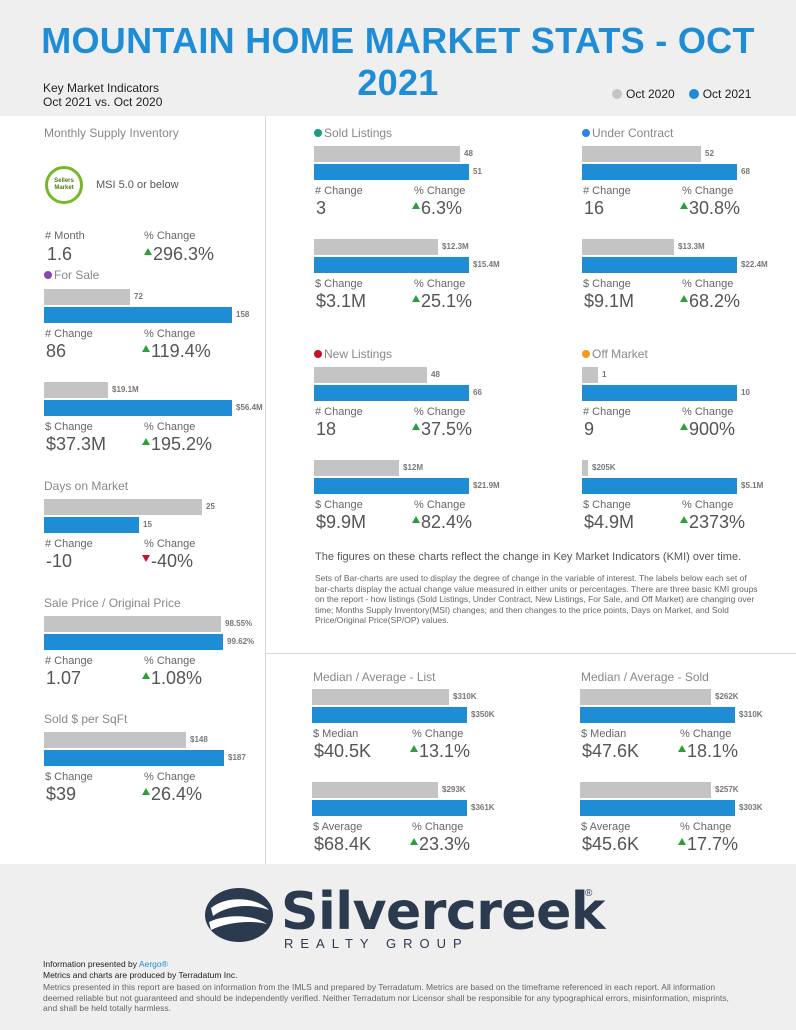 Image resolution: width=796 pixels, height=1030 pixels. I want to click on legend-dot-curr, so click(693, 94).